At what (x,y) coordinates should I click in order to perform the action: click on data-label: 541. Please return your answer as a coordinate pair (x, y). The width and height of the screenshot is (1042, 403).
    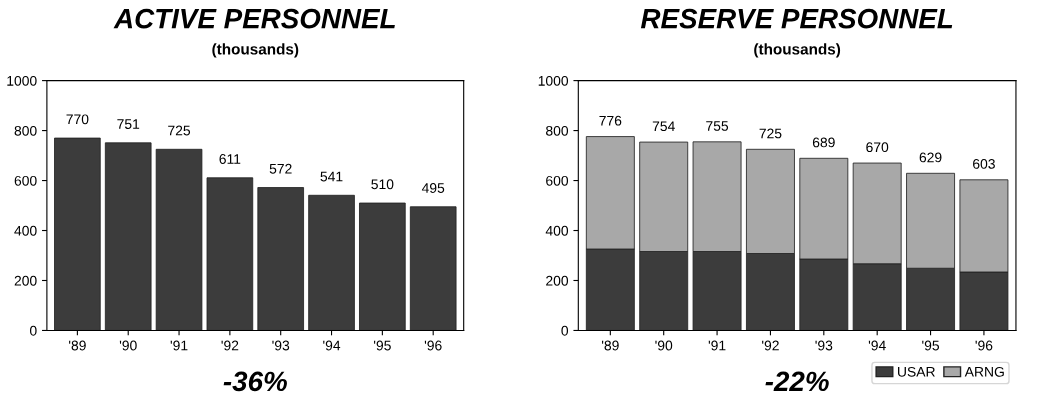
    Looking at the image, I should click on (331, 176).